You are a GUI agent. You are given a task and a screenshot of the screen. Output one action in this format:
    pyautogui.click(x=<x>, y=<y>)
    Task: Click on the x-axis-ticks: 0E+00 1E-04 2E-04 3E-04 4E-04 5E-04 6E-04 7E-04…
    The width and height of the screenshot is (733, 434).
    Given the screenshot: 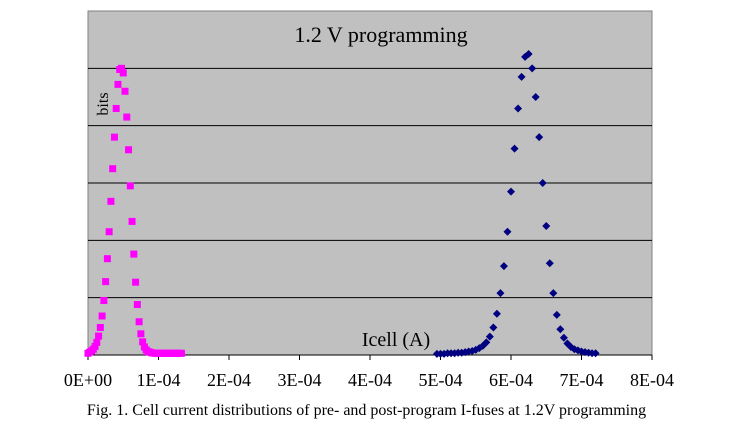 What is the action you would take?
    pyautogui.click(x=369, y=372)
    